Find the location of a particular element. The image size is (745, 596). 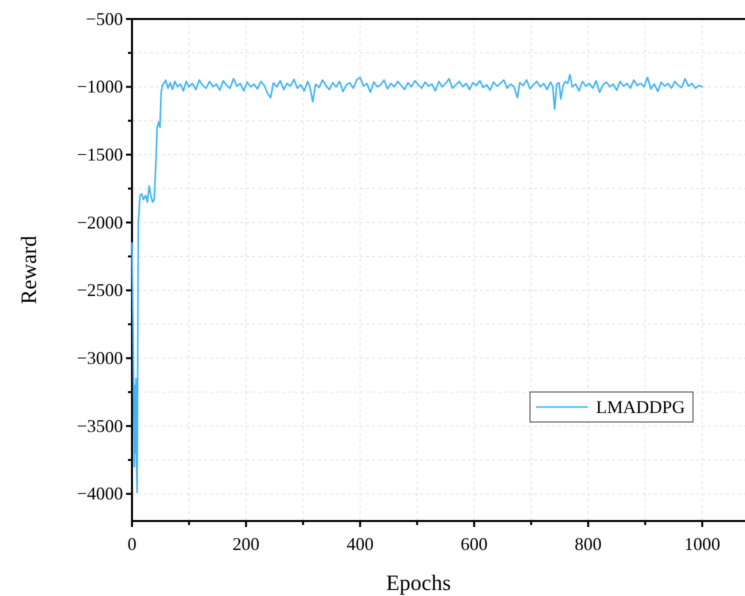

y-tick-label: −2500 is located at coordinates (99, 290).